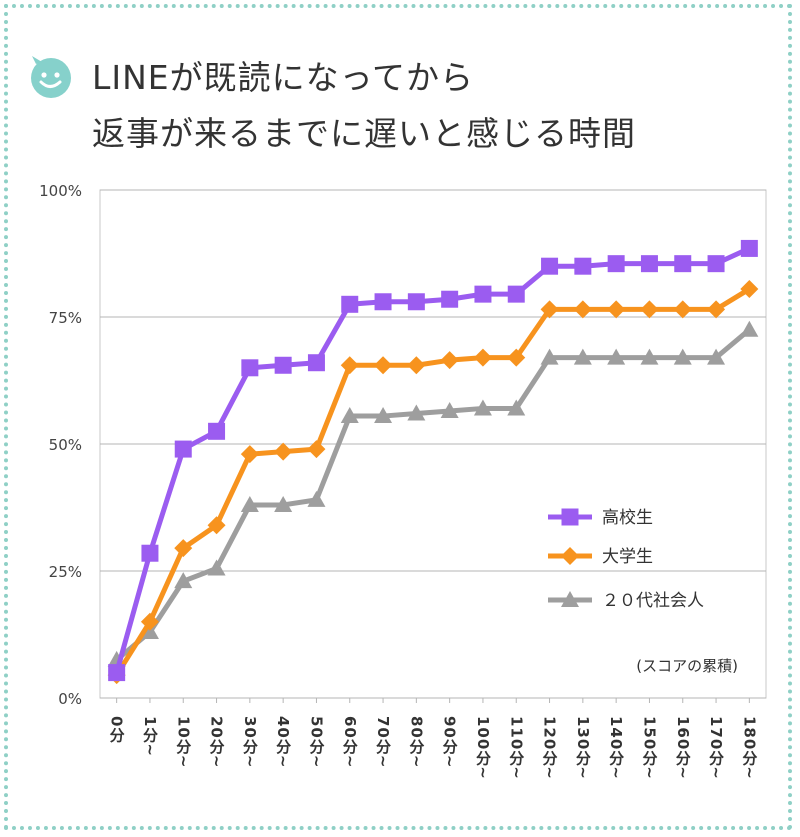 The image size is (800, 837). I want to click on chart-title: LINEが既読になってから 返事が来るまでに遅いと感じる時間, so click(432, 106).